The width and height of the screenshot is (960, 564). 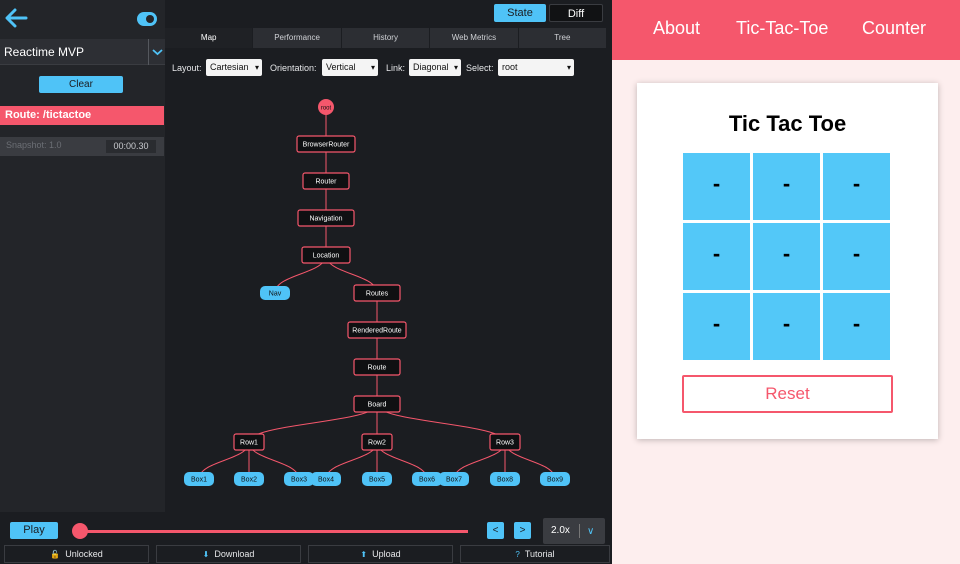 I want to click on layout-select: Cartesian ▾, so click(x=234, y=67).